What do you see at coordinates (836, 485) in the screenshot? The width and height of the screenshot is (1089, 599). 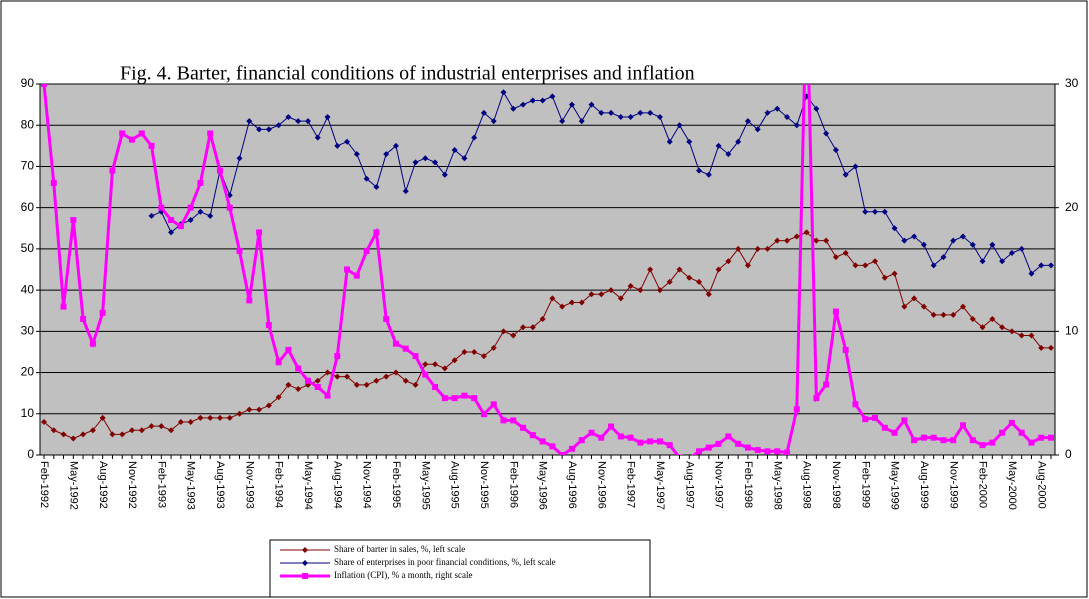 I see `x-tick-label: Nov-1998` at bounding box center [836, 485].